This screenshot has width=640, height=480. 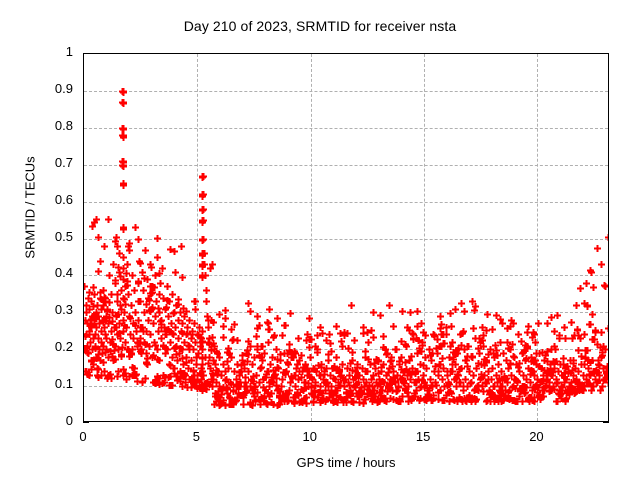 What do you see at coordinates (63, 273) in the screenshot?
I see `y-tick-label: 0.4` at bounding box center [63, 273].